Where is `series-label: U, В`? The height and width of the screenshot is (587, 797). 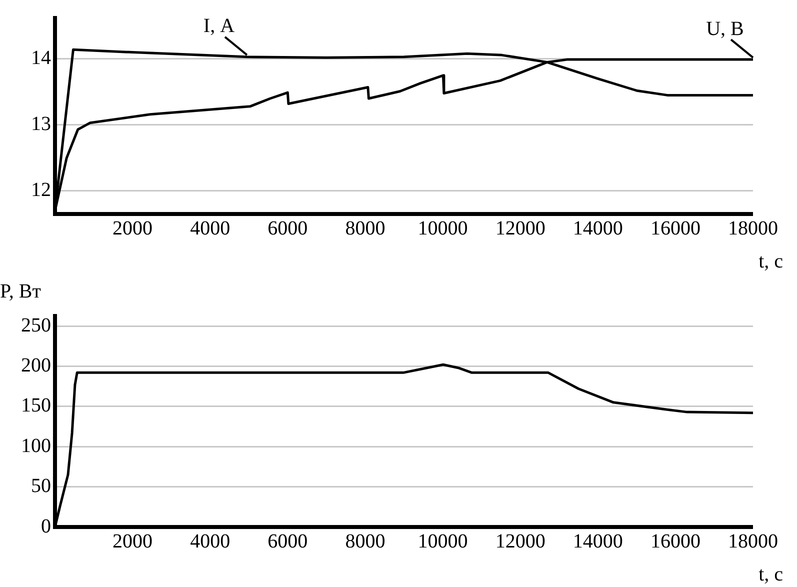 series-label: U, В is located at coordinates (725, 29).